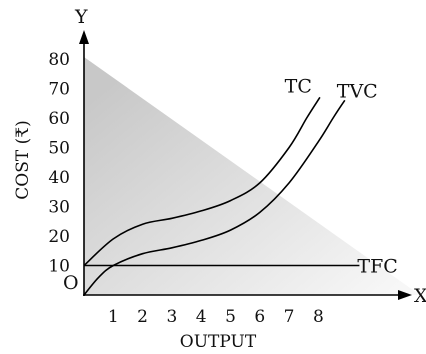  I want to click on y-tick-label: 20, so click(59, 237).